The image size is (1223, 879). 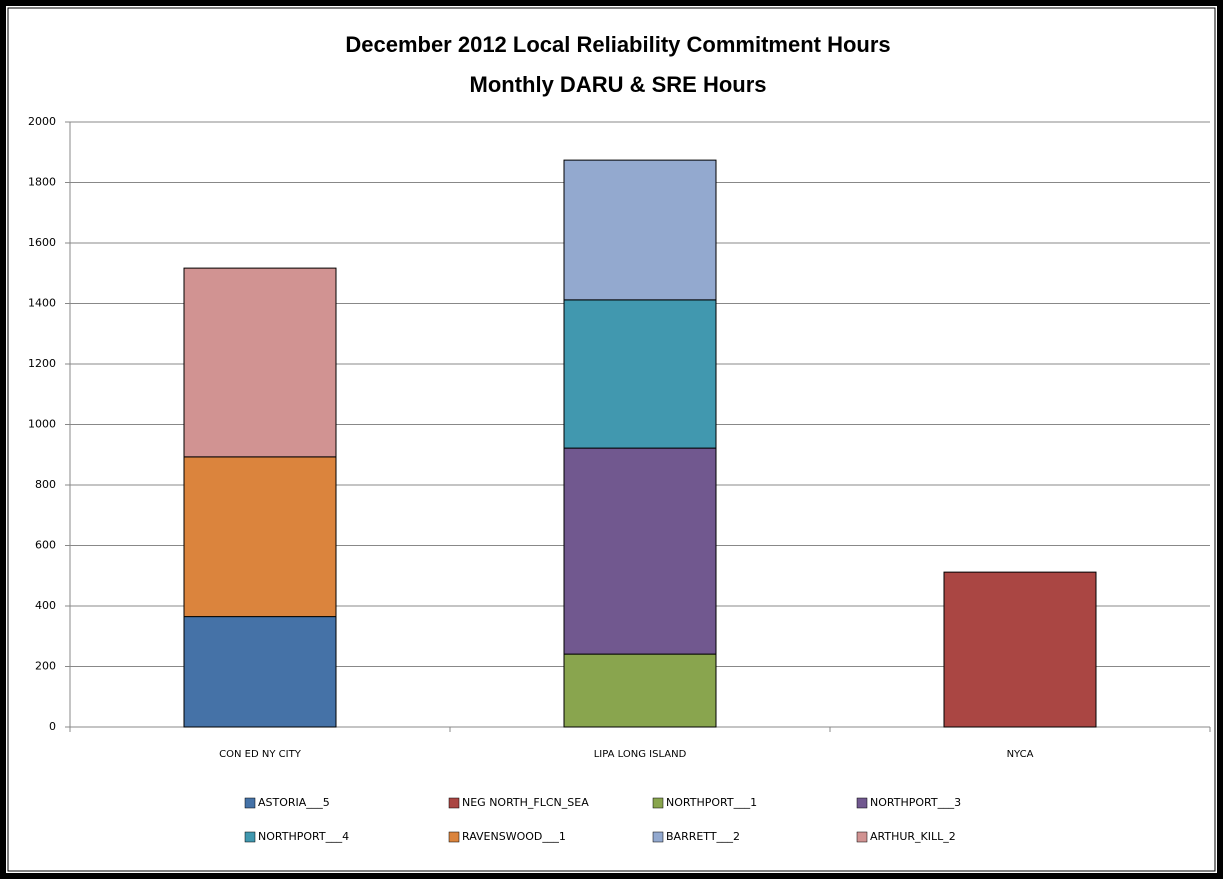 What do you see at coordinates (514, 836) in the screenshot?
I see `legend-label: RAVENSWOOD___1` at bounding box center [514, 836].